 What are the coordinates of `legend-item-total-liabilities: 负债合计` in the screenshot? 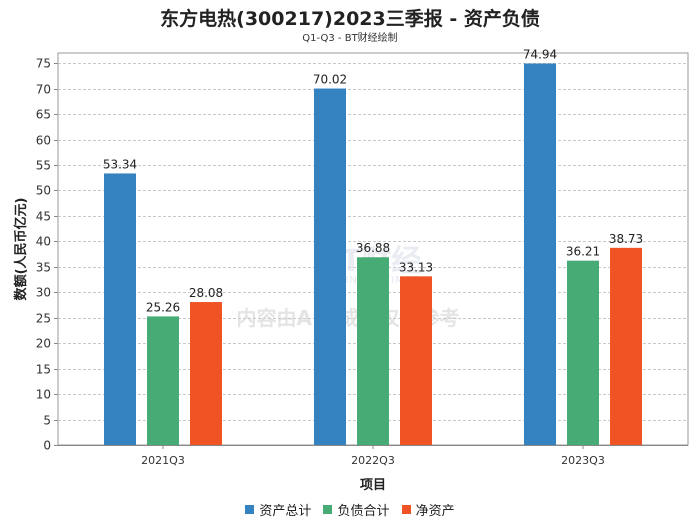 It's located at (356, 509).